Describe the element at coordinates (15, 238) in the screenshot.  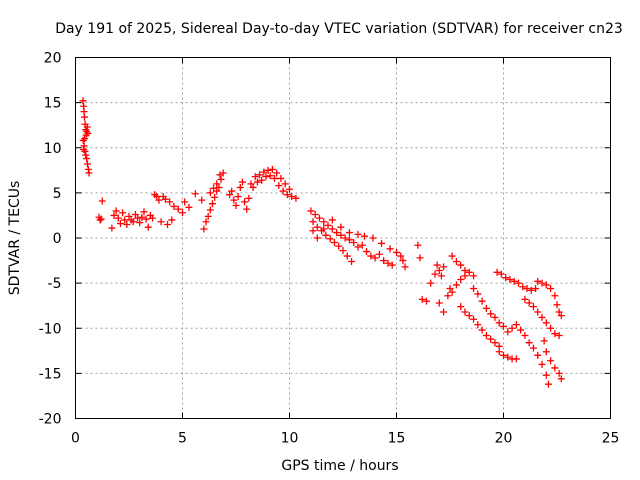
I see `y-axis-title: SDTVAR / TECUs` at that location.